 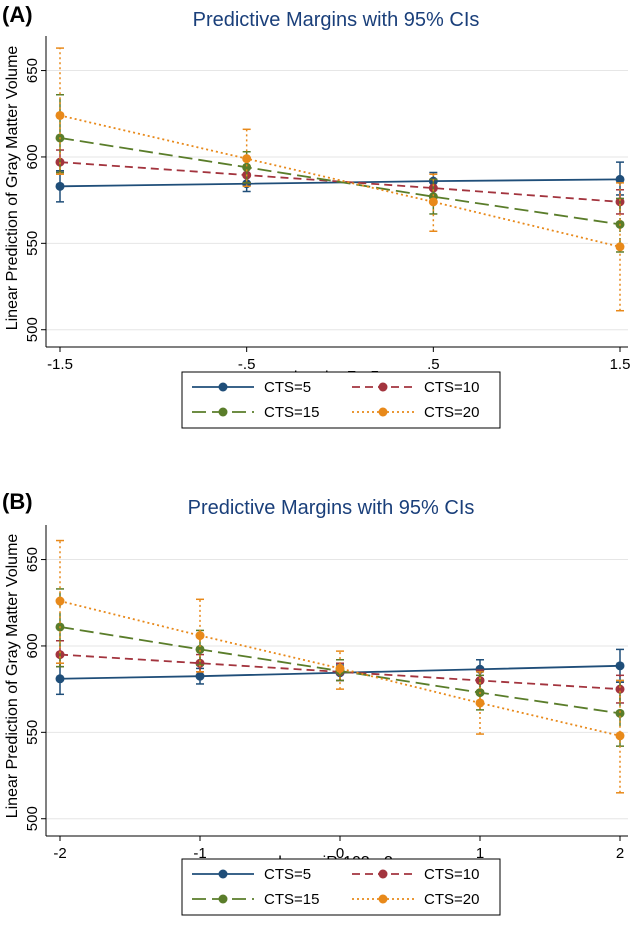 What do you see at coordinates (199, 853) in the screenshot?
I see `x-tick-label: -1` at bounding box center [199, 853].